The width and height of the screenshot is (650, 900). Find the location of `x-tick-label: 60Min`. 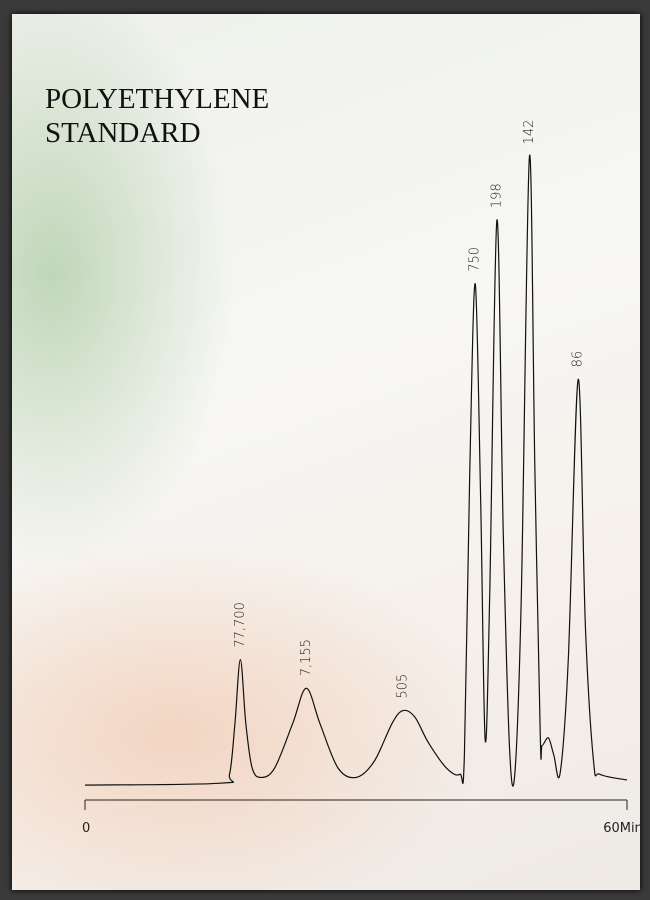

x-tick-label: 60Min is located at coordinates (623, 828).